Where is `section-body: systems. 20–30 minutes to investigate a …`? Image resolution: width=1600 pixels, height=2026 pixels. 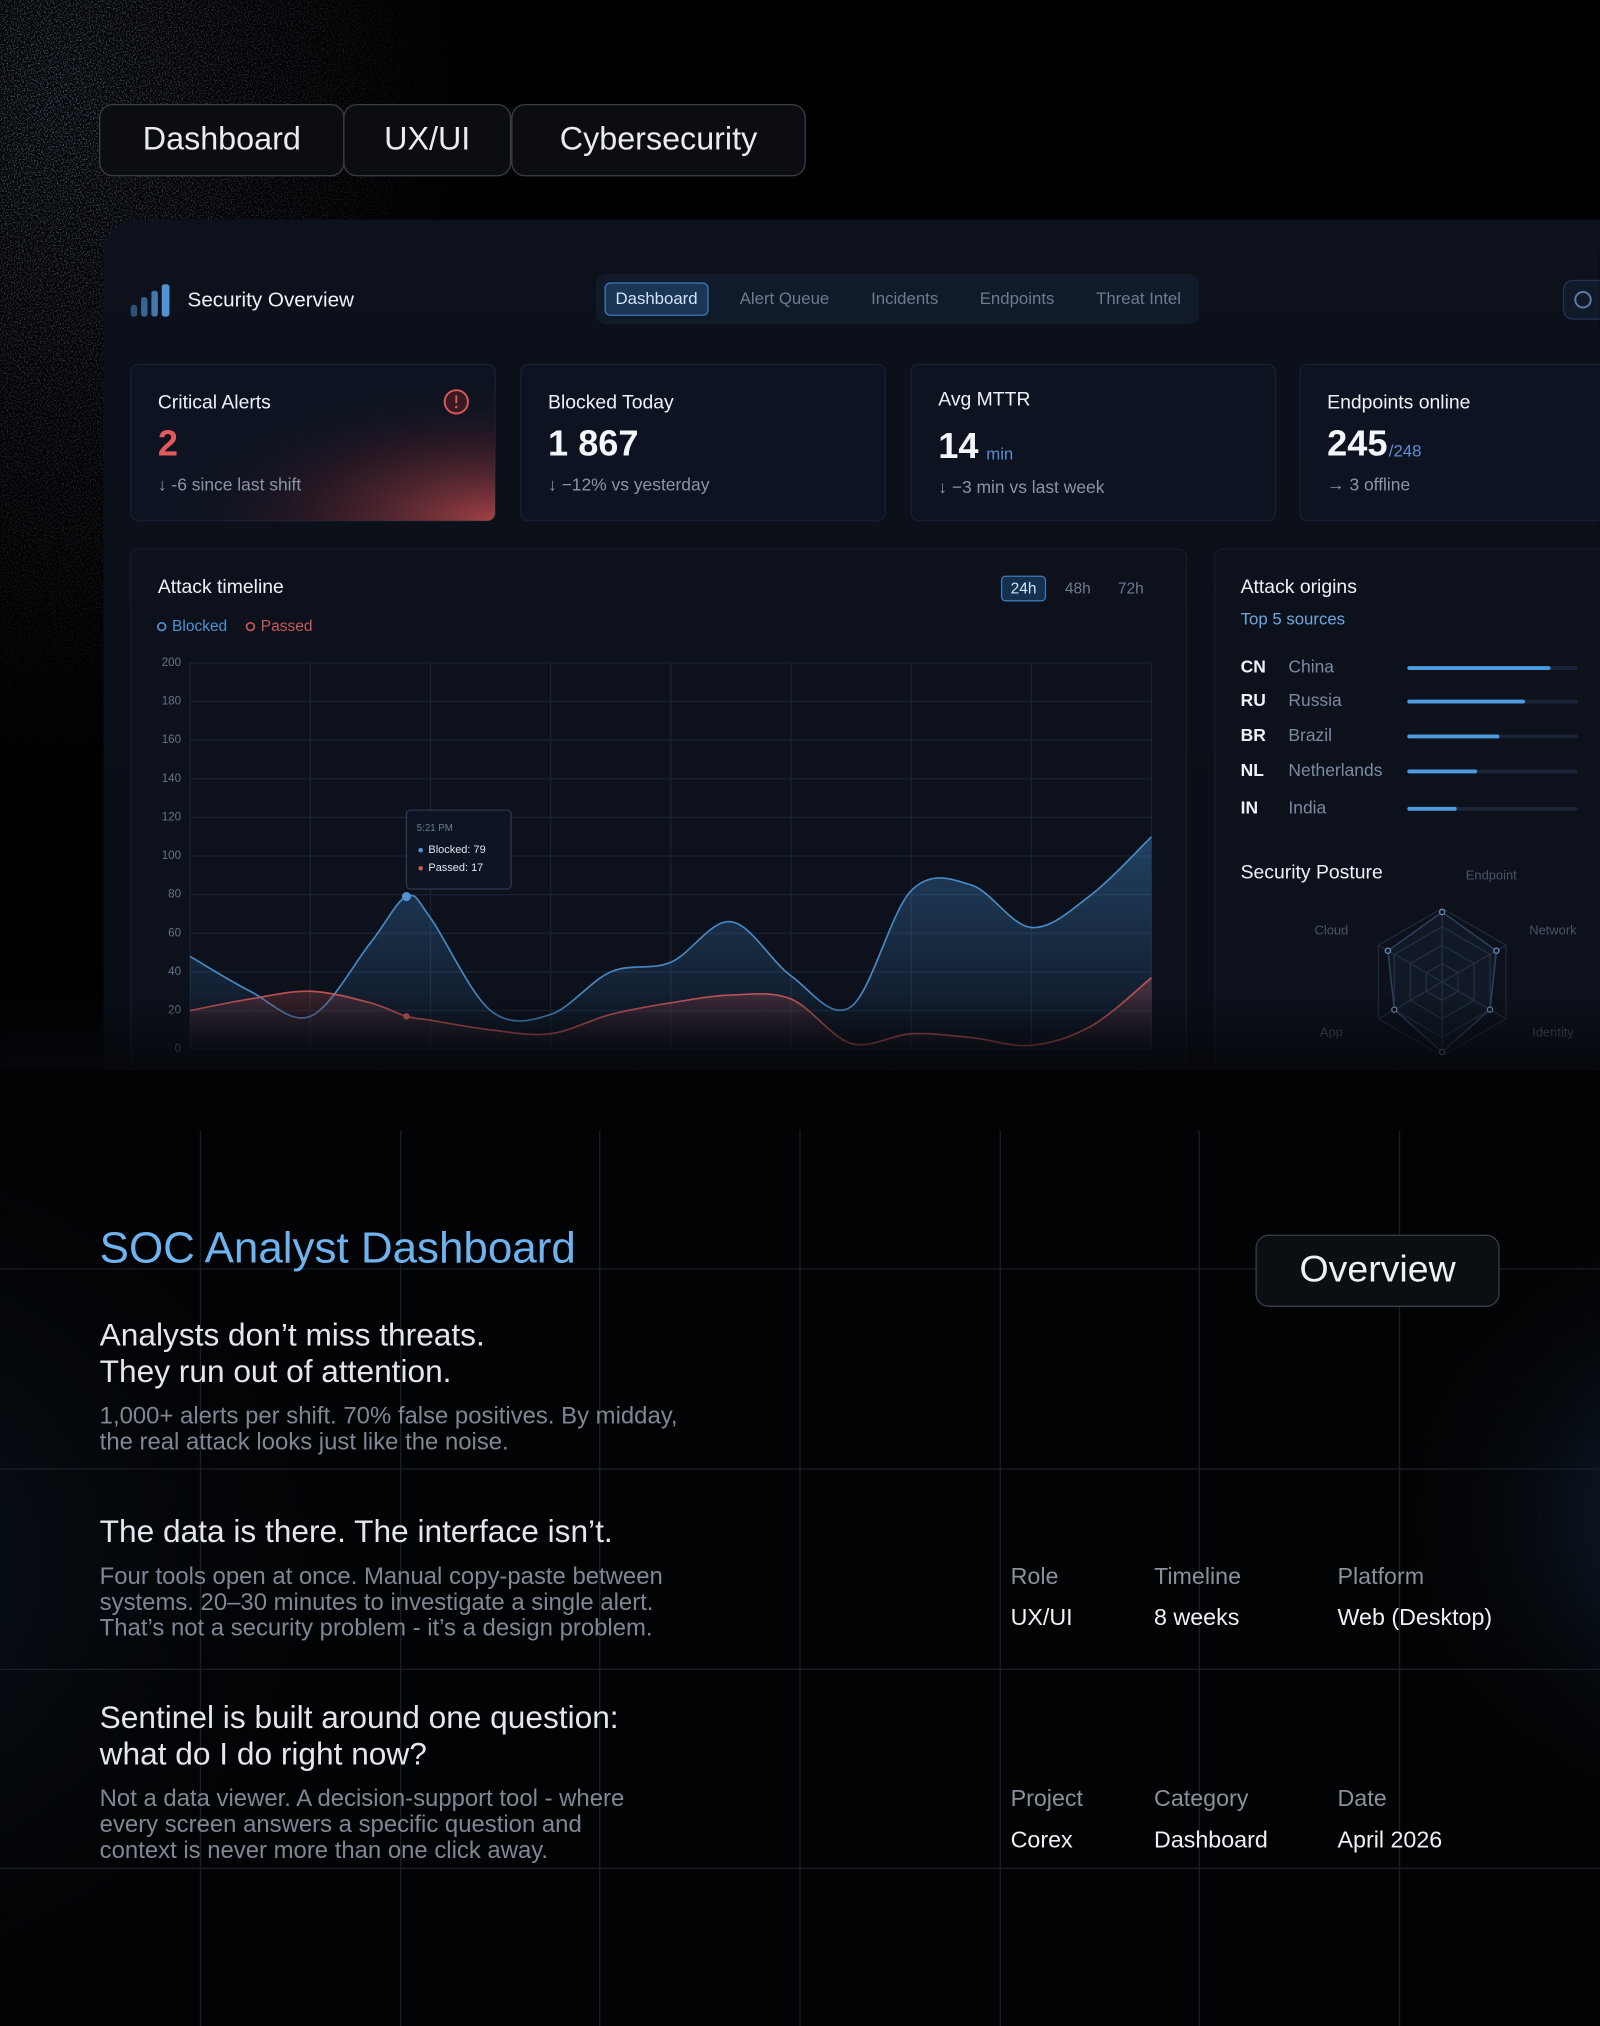 section-body: systems. 20–30 minutes to investigate a … is located at coordinates (377, 1602).